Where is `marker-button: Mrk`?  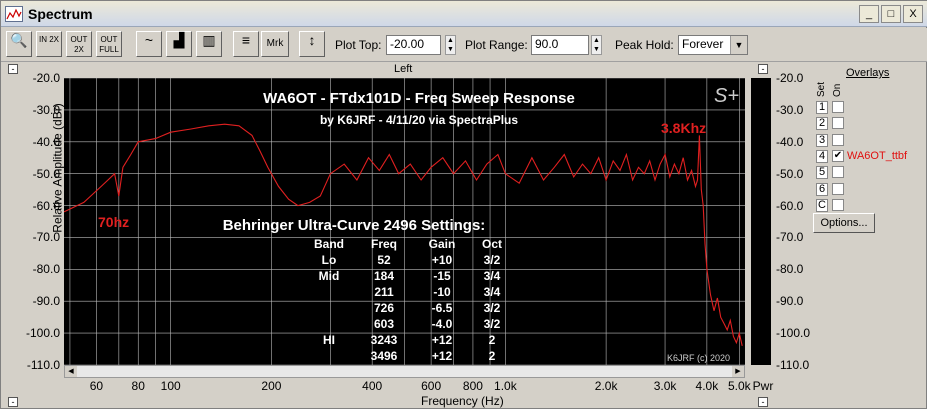 marker-button: Mrk is located at coordinates (275, 44).